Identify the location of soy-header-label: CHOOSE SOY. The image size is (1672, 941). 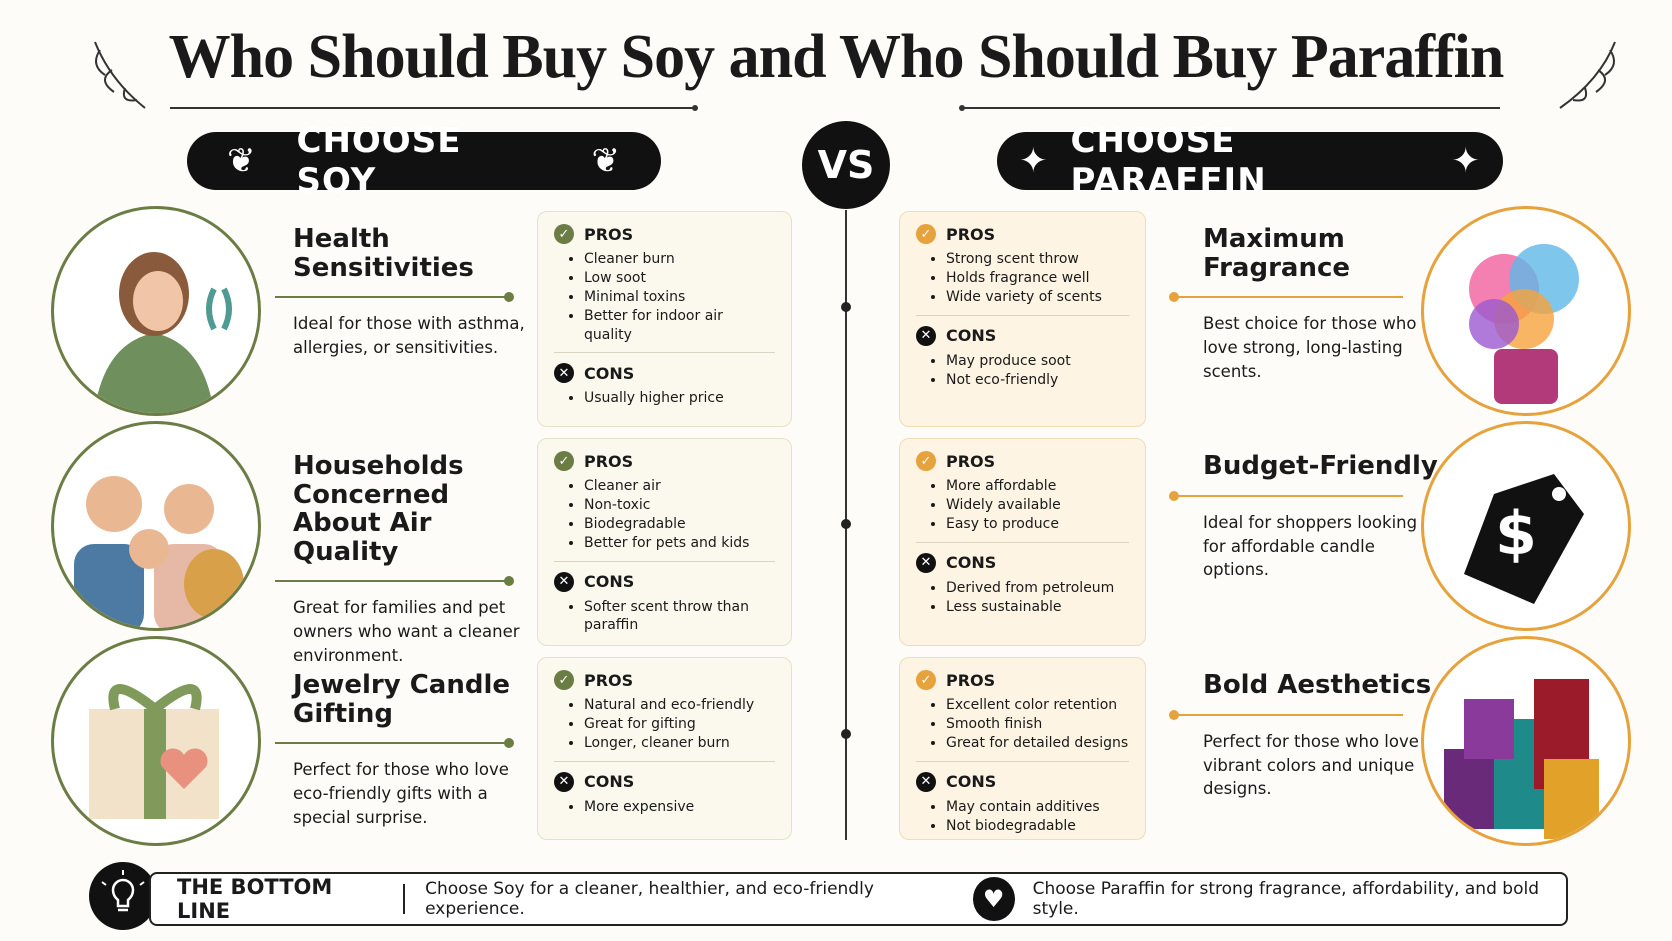
(379, 161).